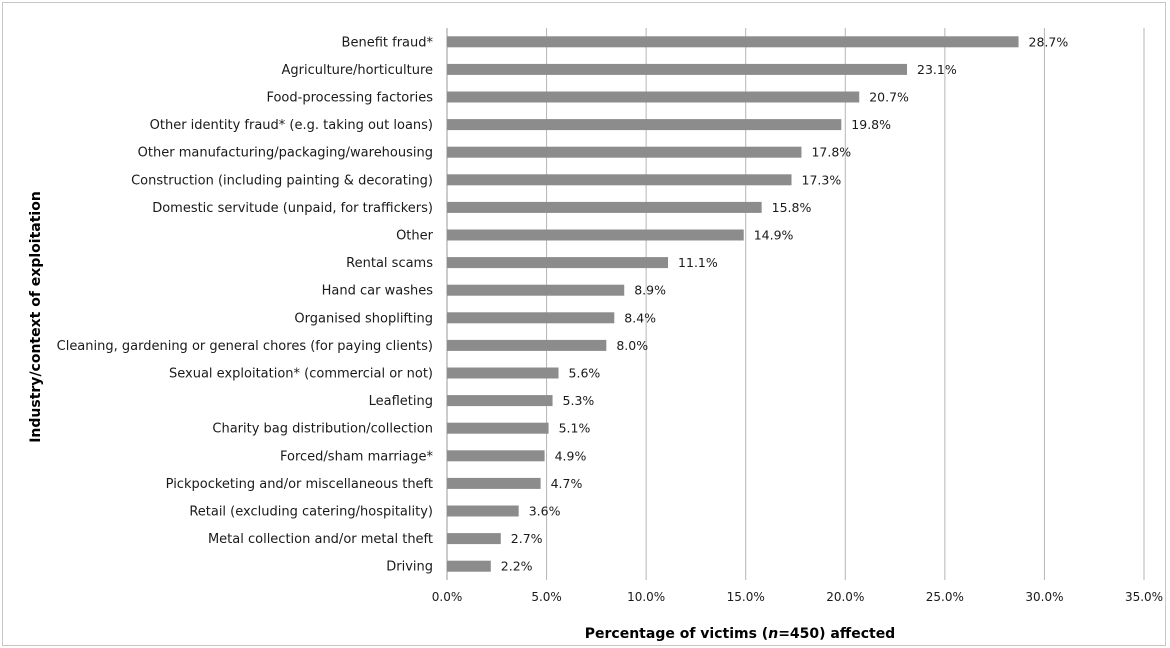 This screenshot has width=1170, height=648. Describe the element at coordinates (388, 42) in the screenshot. I see `category-label: Benefit fraud*` at that location.